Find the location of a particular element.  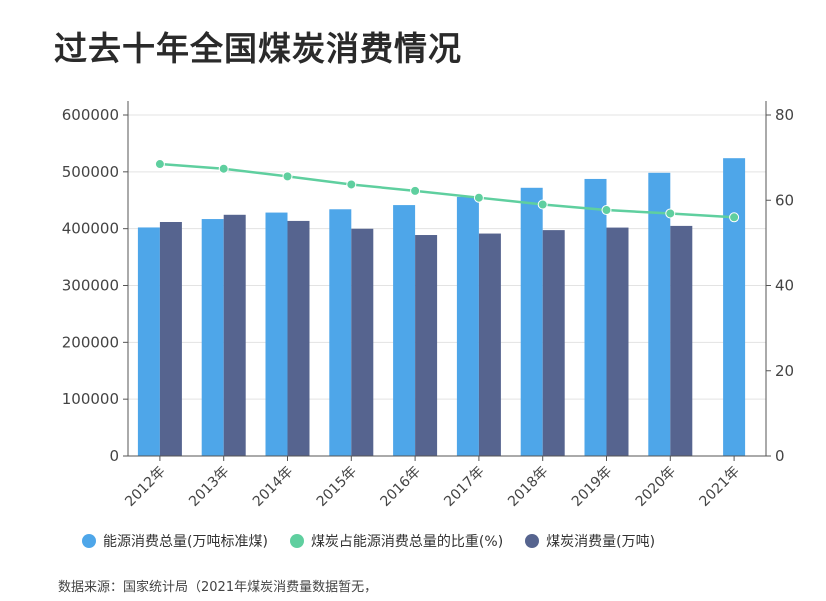

y-right-tick-label: 0 is located at coordinates (780, 456).